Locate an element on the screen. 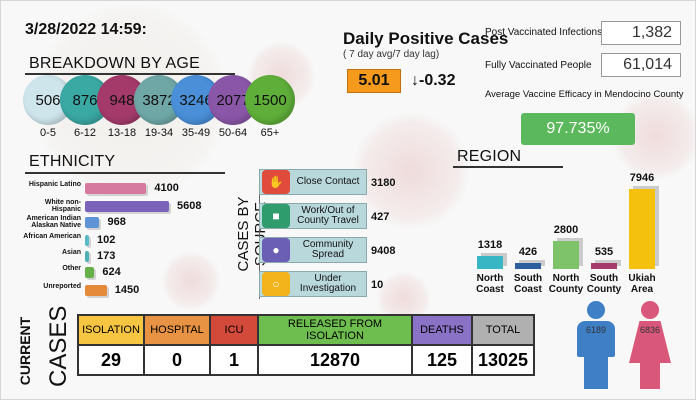  female-head is located at coordinates (650, 310).